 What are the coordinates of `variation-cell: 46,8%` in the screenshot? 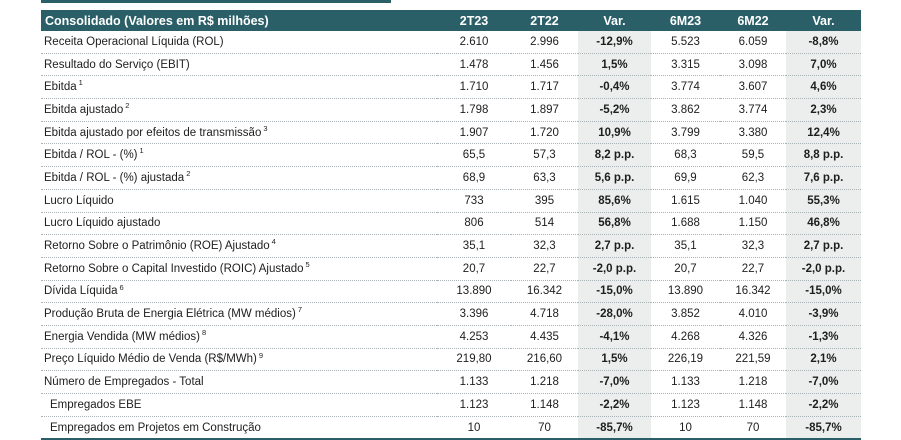 It's located at (823, 224).